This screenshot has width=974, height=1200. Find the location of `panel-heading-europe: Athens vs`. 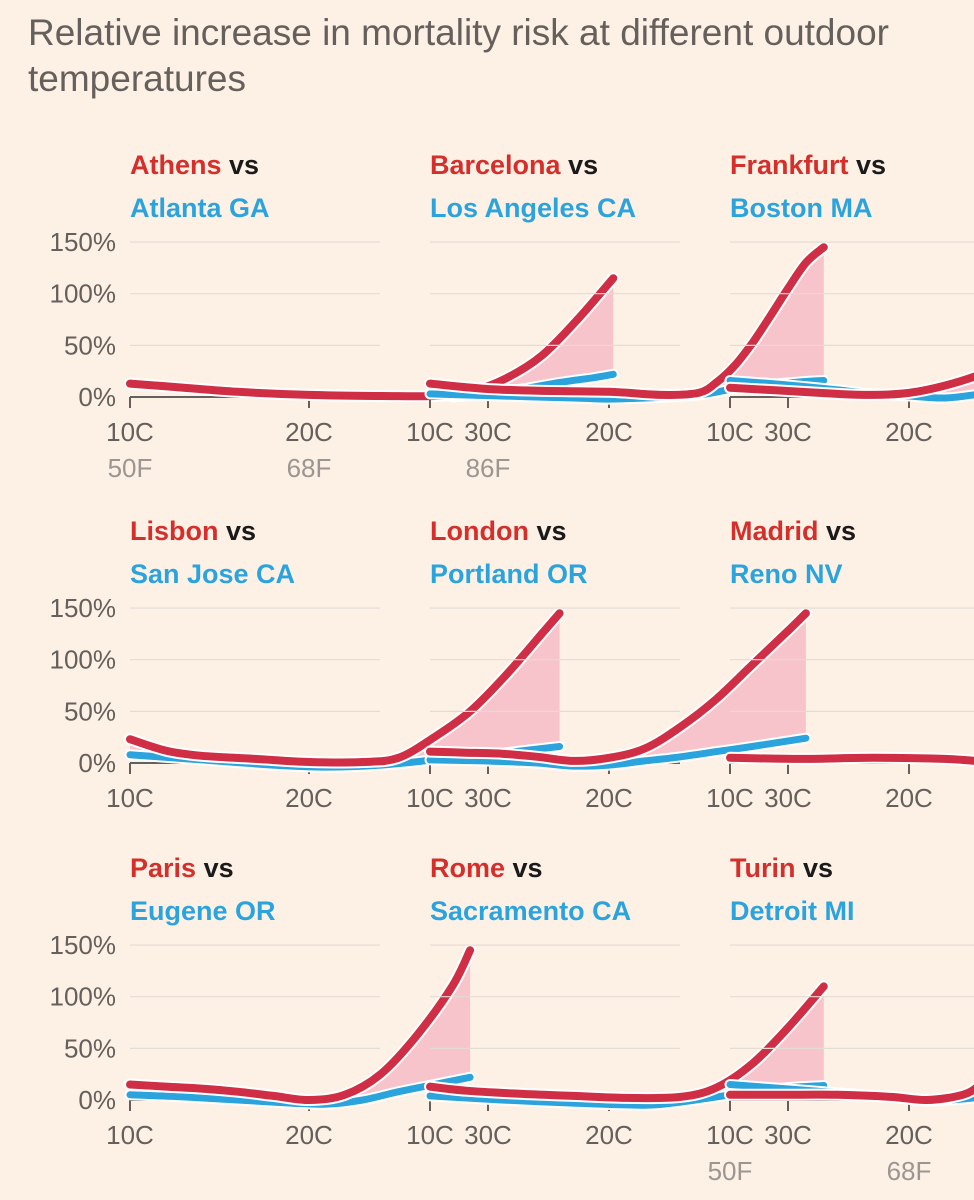

panel-heading-europe: Athens vs is located at coordinates (194, 165).